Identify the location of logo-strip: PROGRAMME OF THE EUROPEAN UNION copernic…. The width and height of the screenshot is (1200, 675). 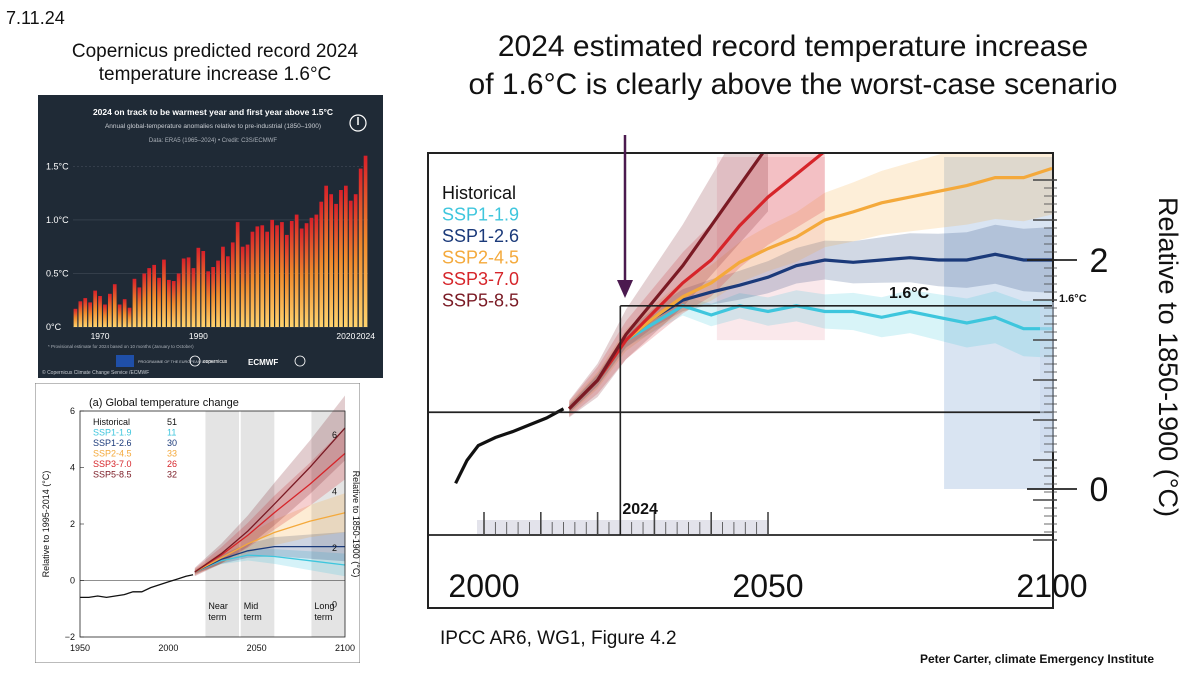
(211, 361).